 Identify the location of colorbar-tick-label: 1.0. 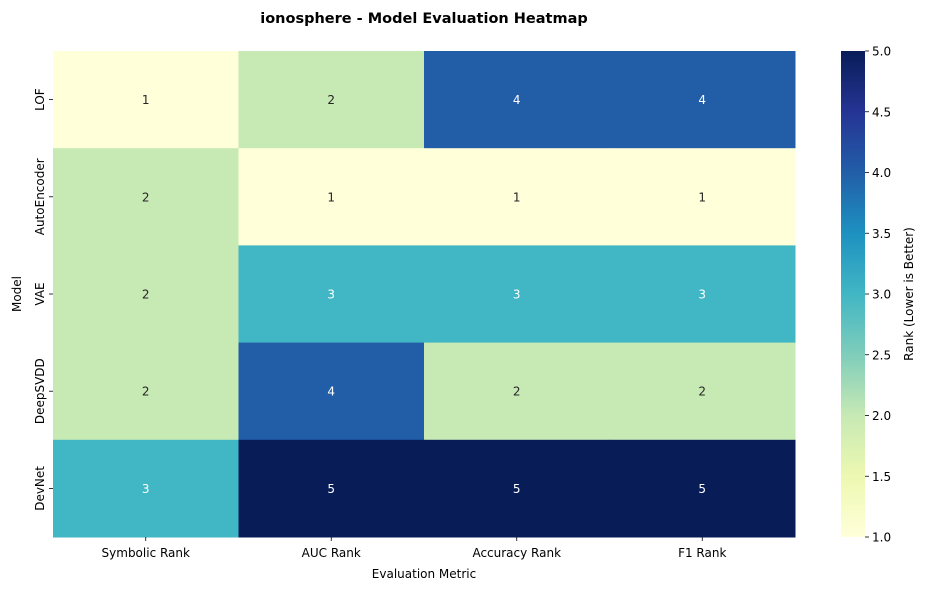
(881, 538).